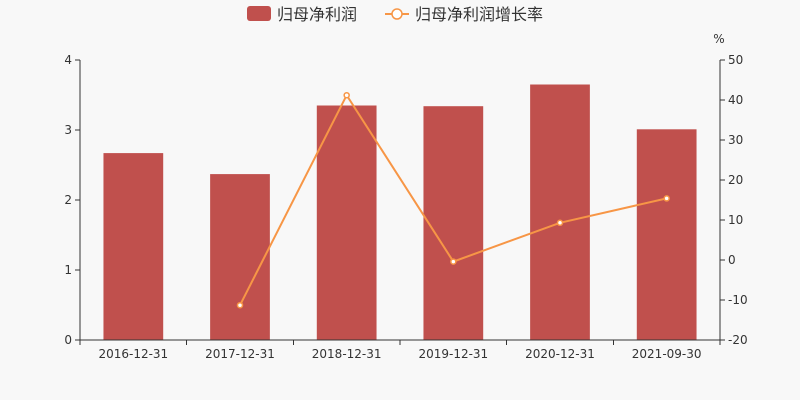 The height and width of the screenshot is (400, 800). What do you see at coordinates (479, 14) in the screenshot?
I see `legend-label-growth-rate: 归母净利润增长率` at bounding box center [479, 14].